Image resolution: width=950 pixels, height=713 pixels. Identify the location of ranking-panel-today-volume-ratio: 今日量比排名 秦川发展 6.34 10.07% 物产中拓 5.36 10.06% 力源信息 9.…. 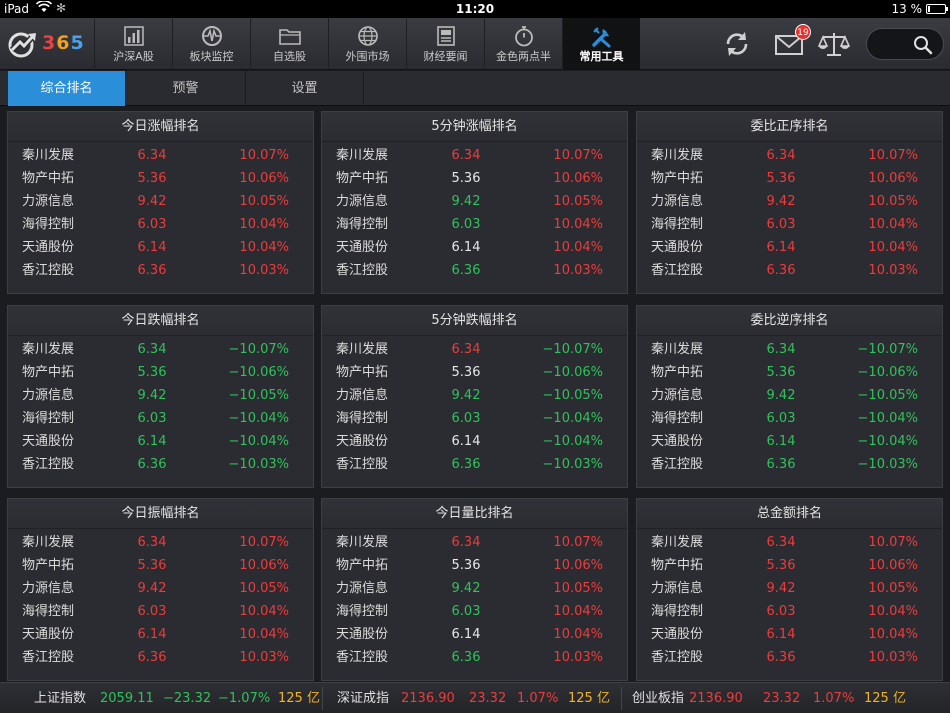
(474, 589).